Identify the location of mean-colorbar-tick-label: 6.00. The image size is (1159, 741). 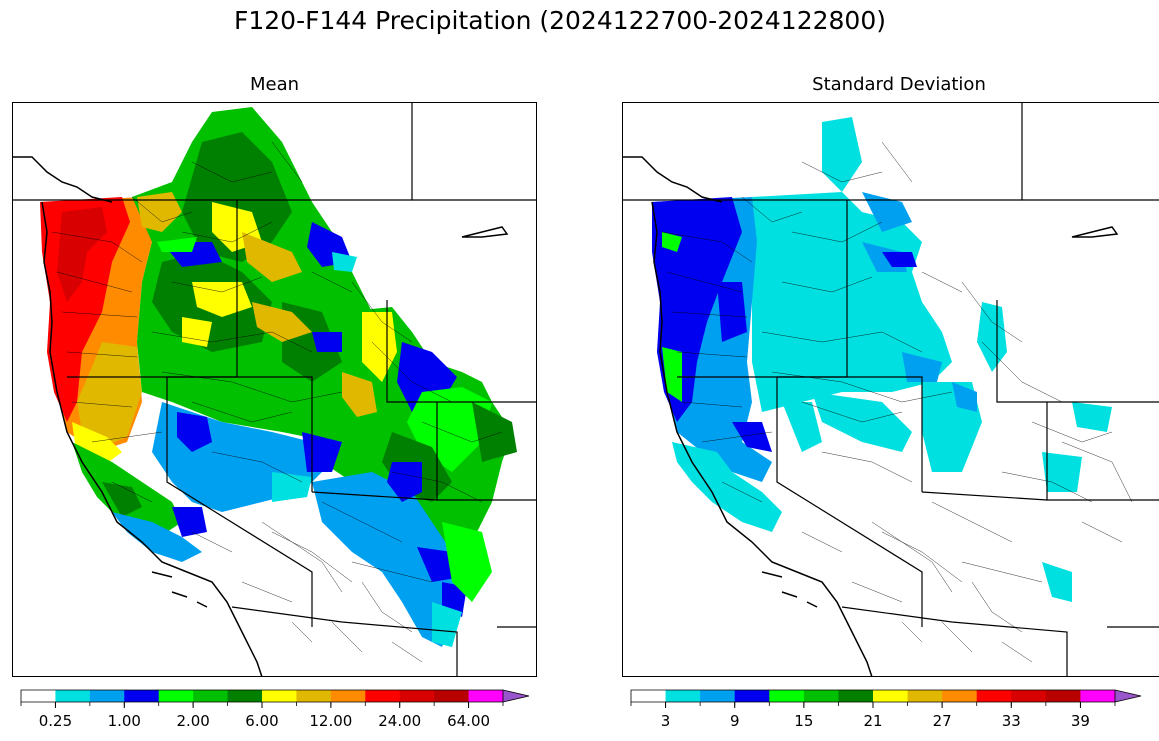
(261, 720).